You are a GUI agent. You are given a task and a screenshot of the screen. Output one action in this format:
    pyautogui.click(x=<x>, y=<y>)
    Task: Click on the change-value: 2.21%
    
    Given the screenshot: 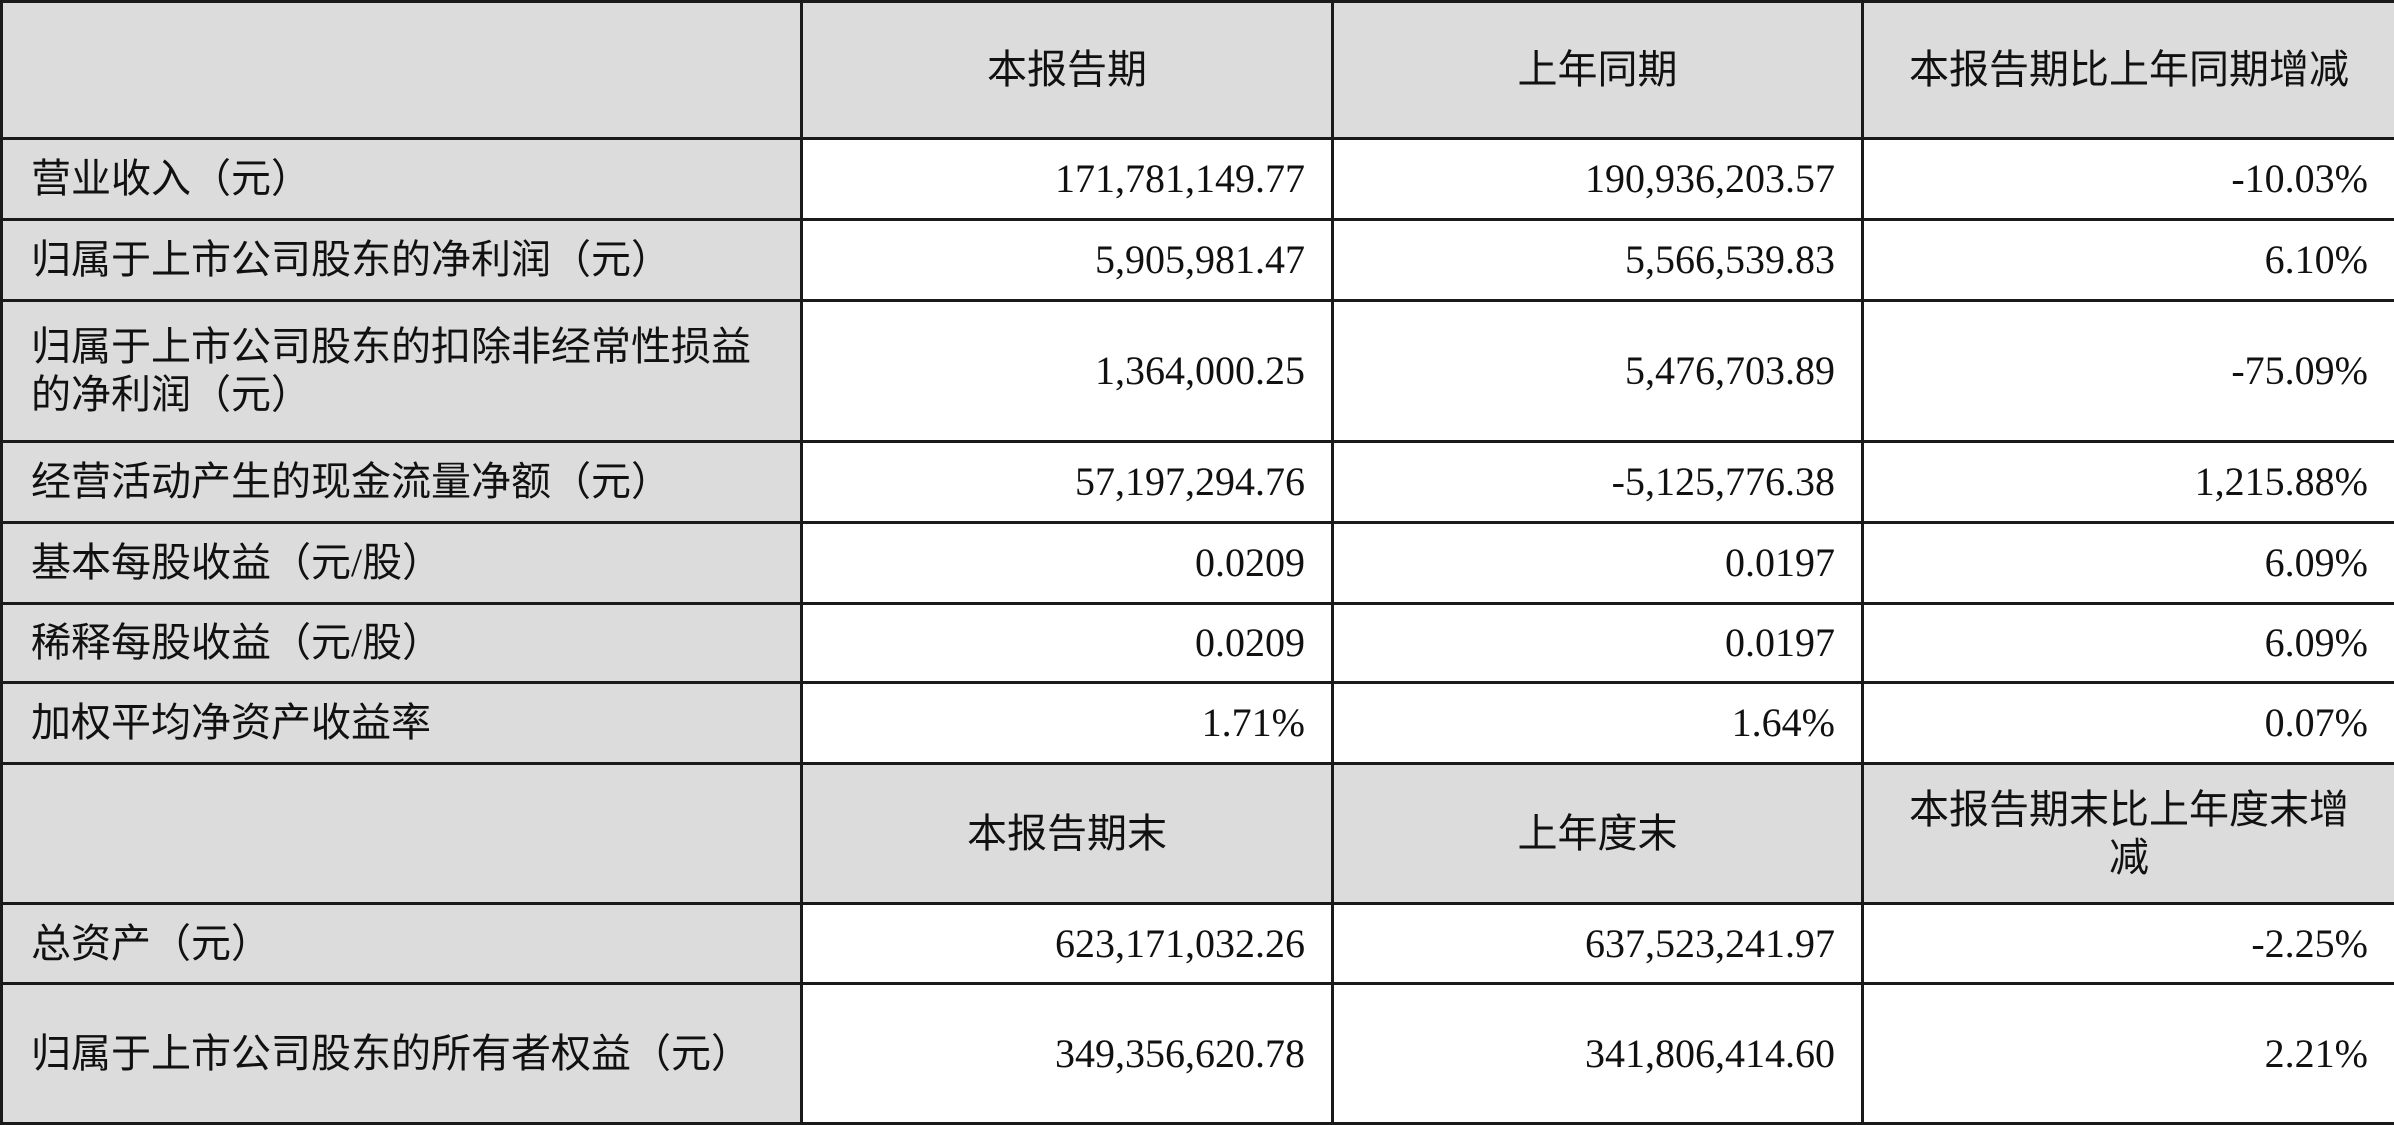 What is the action you would take?
    pyautogui.click(x=2128, y=1054)
    